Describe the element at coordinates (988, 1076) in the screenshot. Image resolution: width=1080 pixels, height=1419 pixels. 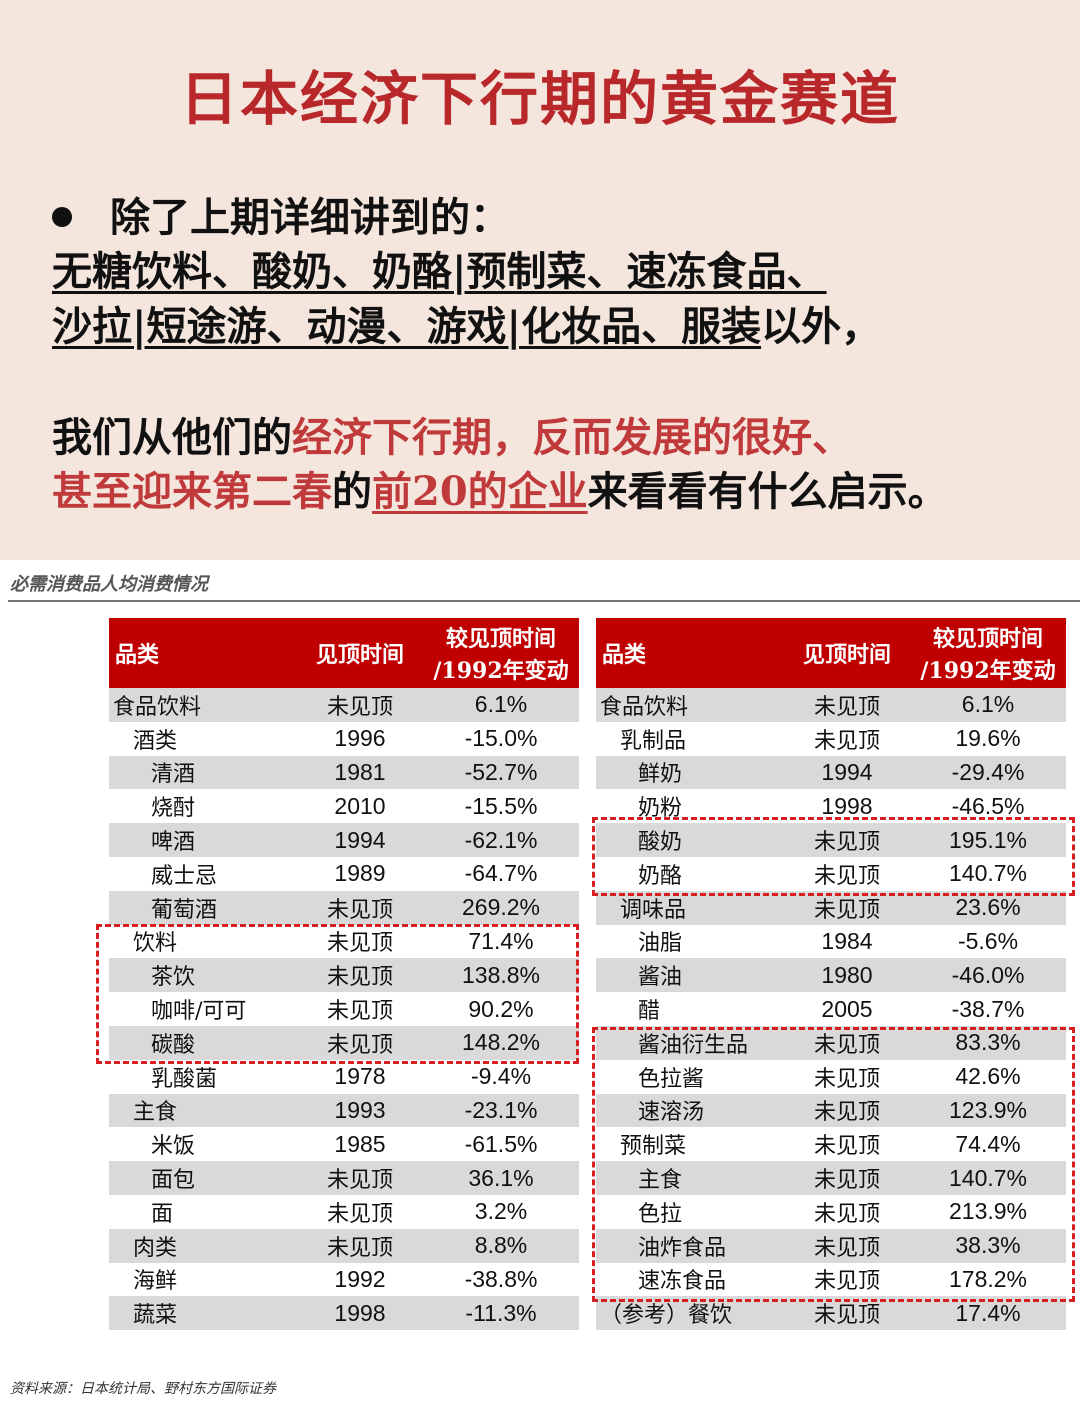
I see `change-cell: 42.6%` at that location.